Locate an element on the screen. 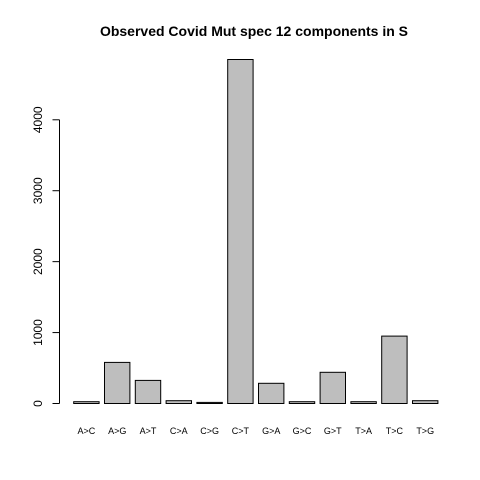 This screenshot has height=480, width=480. bar-C>G is located at coordinates (209, 402).